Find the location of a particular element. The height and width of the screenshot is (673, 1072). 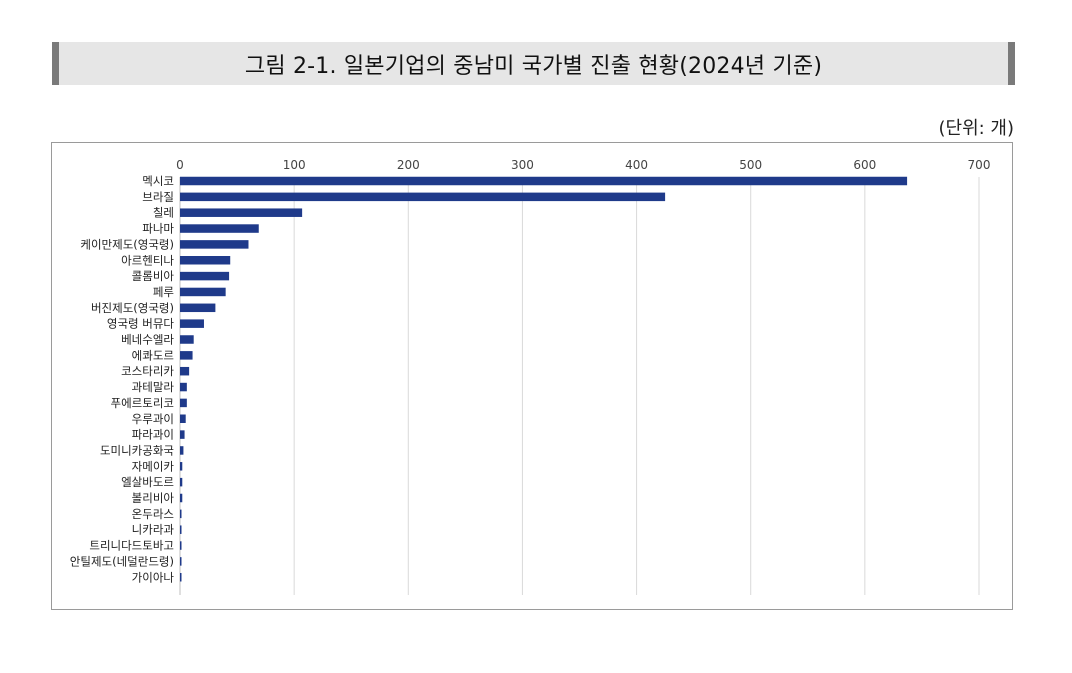

category-label: 온두라스 is located at coordinates (153, 514).